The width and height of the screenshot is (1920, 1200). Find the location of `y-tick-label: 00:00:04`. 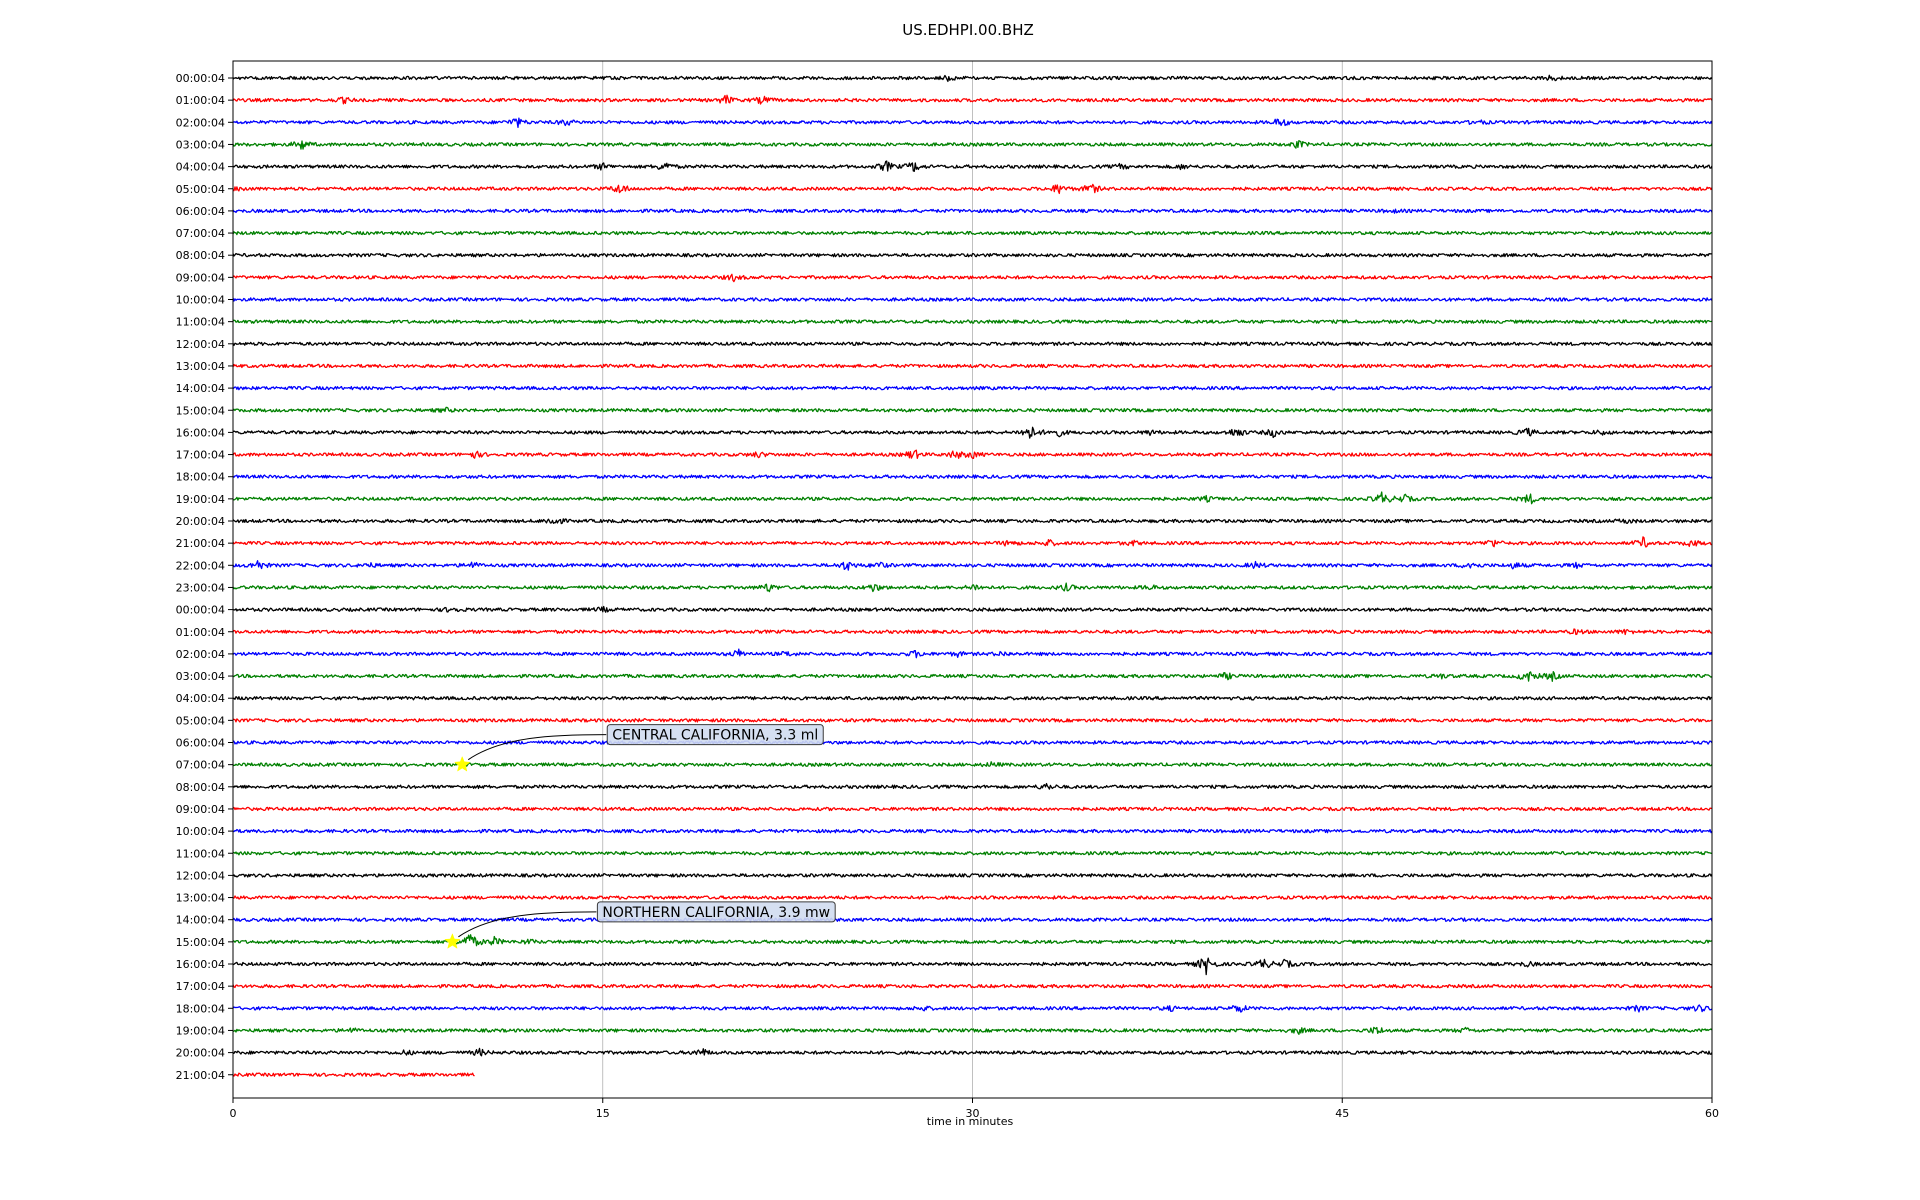

y-tick-label: 00:00:04 is located at coordinates (200, 610).